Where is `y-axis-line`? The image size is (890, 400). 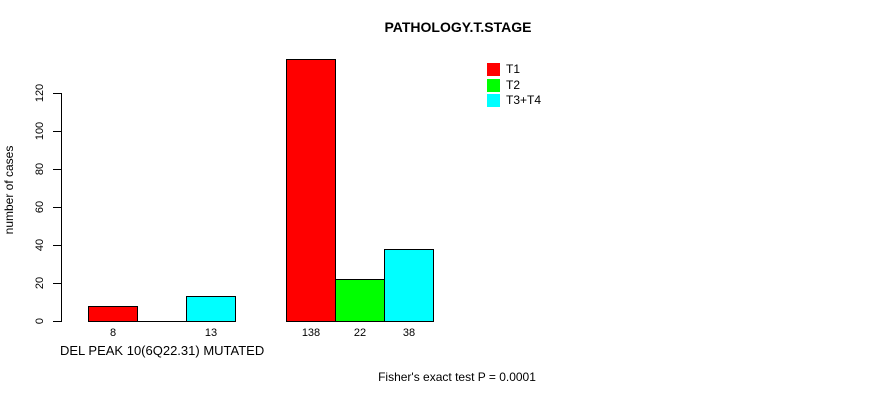 y-axis-line is located at coordinates (61, 207).